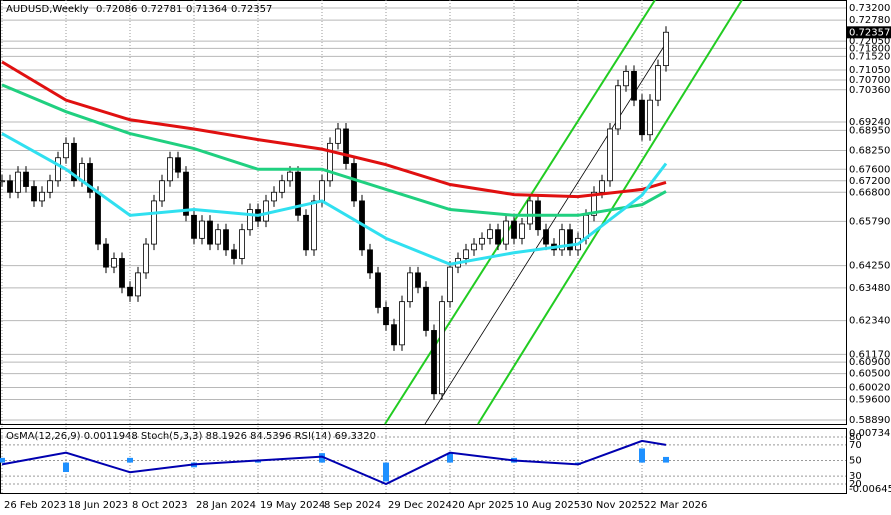 Image resolution: width=891 pixels, height=515 pixels. What do you see at coordinates (869, 32) in the screenshot?
I see `price-tag-bg` at bounding box center [869, 32].